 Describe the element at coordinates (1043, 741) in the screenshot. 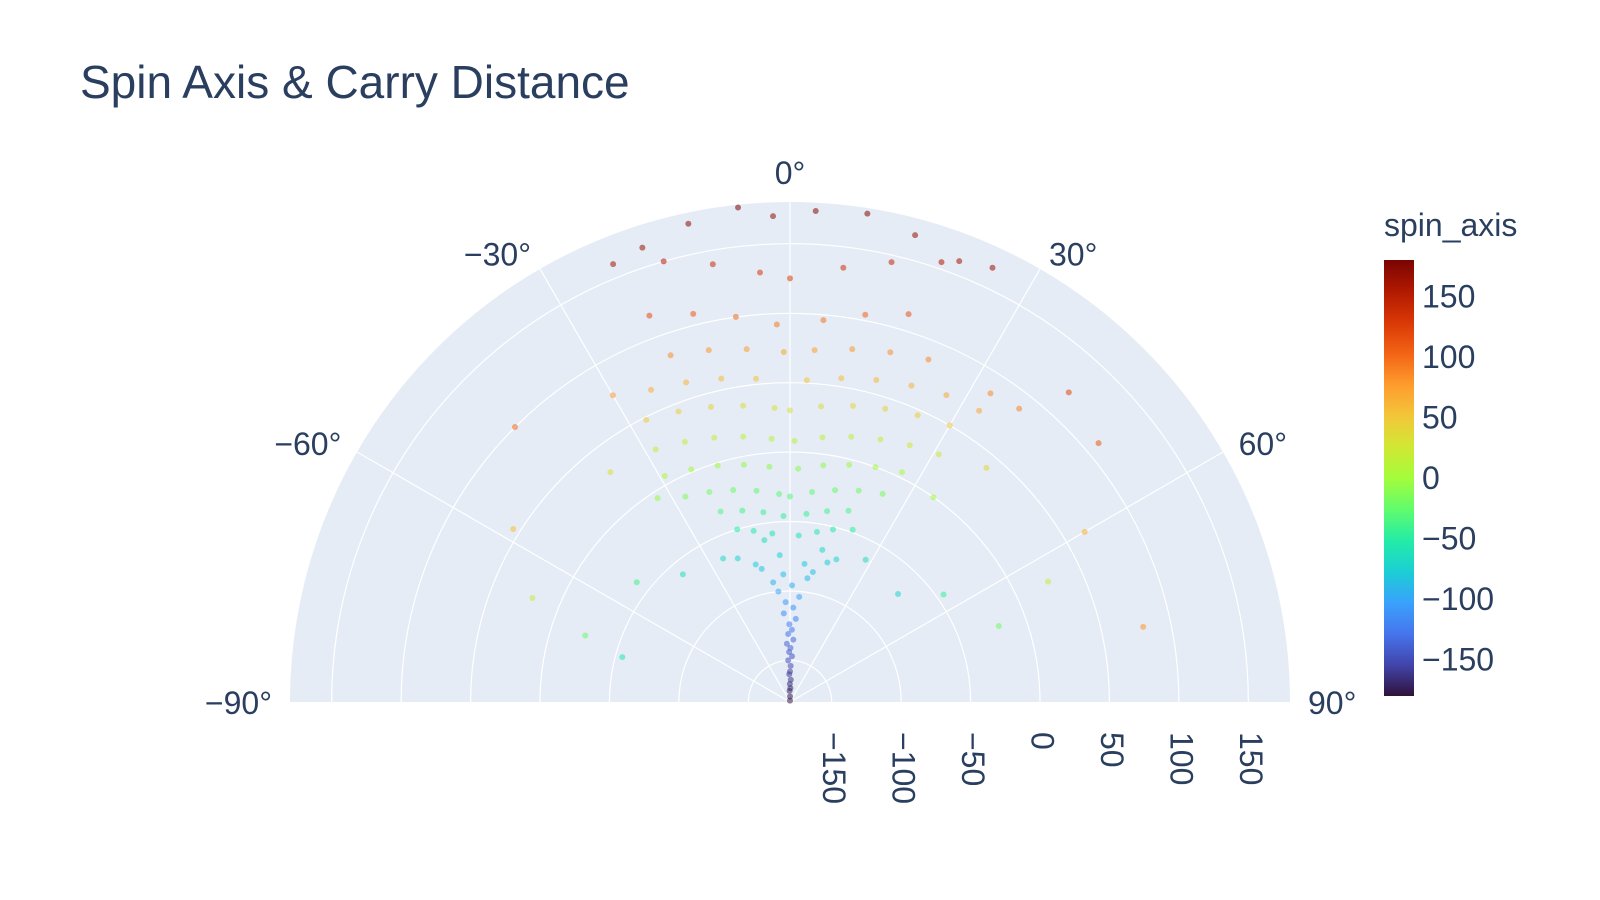

I see `radial-tick-label: 0` at that location.